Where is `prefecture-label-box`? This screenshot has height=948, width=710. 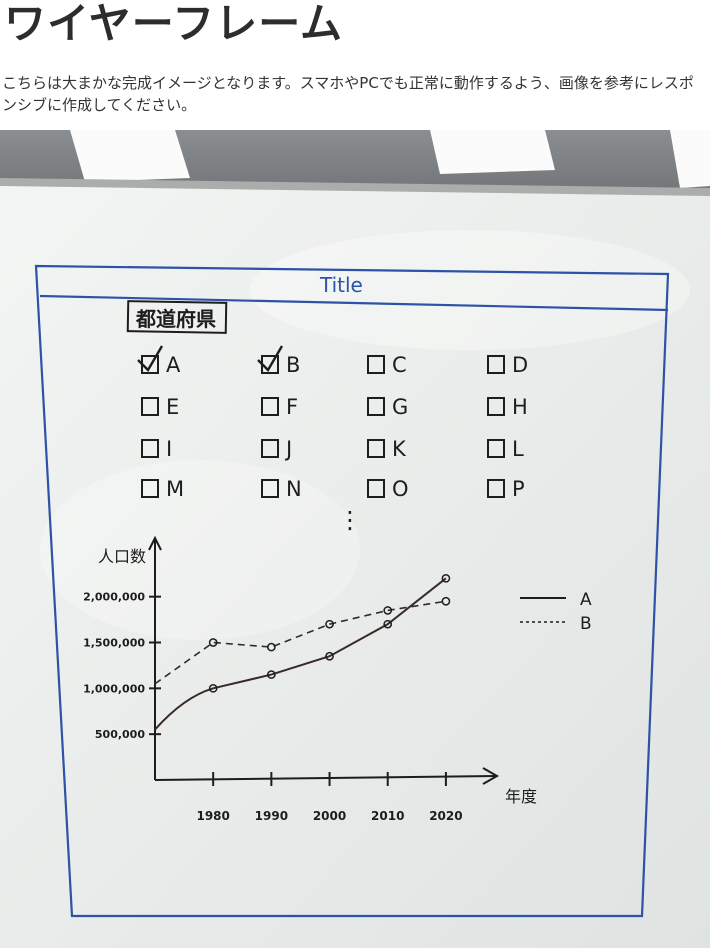 prefecture-label-box is located at coordinates (177, 317).